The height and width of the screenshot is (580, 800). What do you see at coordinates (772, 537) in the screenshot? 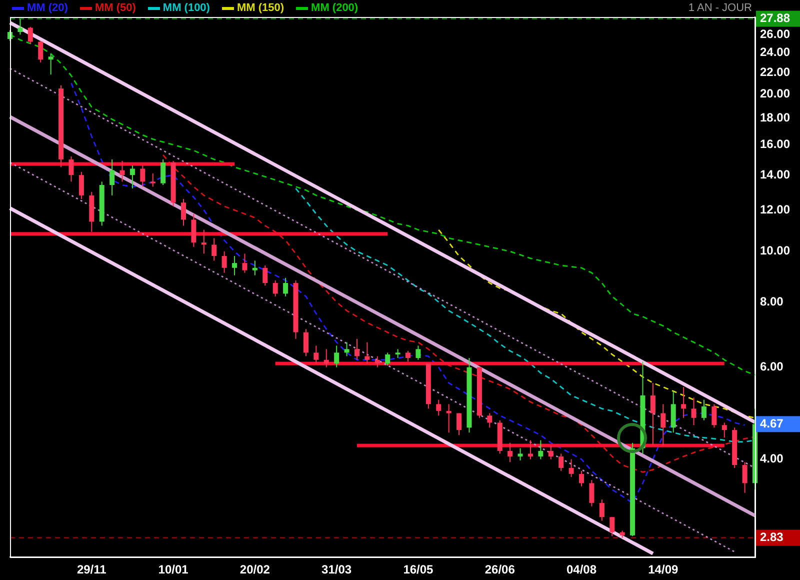
I see `ref-line-label: 2.83` at bounding box center [772, 537].